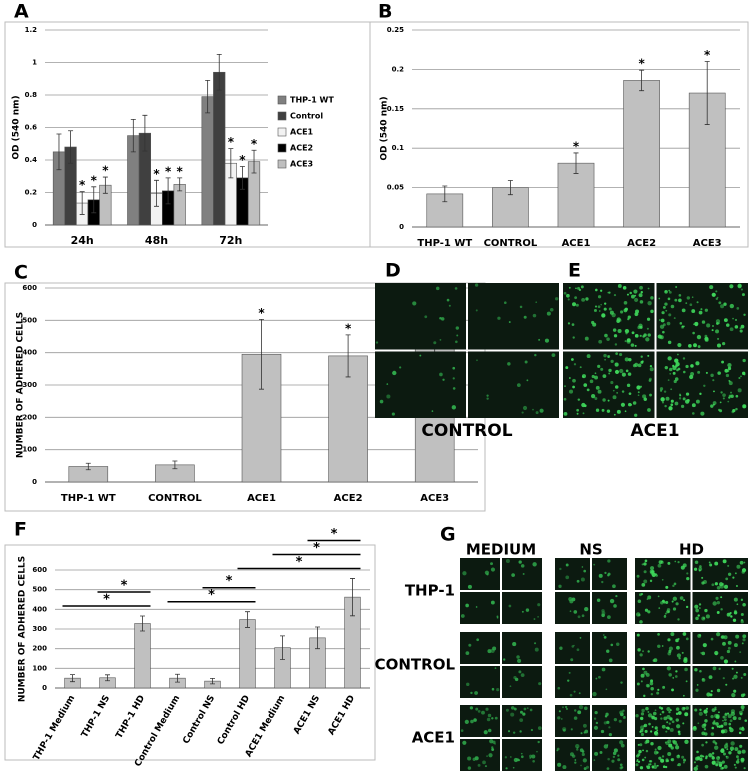 This screenshot has height=773, width=752. What do you see at coordinates (307, 715) in the screenshot?
I see `x-tick-label: ACE1 NS` at bounding box center [307, 715].